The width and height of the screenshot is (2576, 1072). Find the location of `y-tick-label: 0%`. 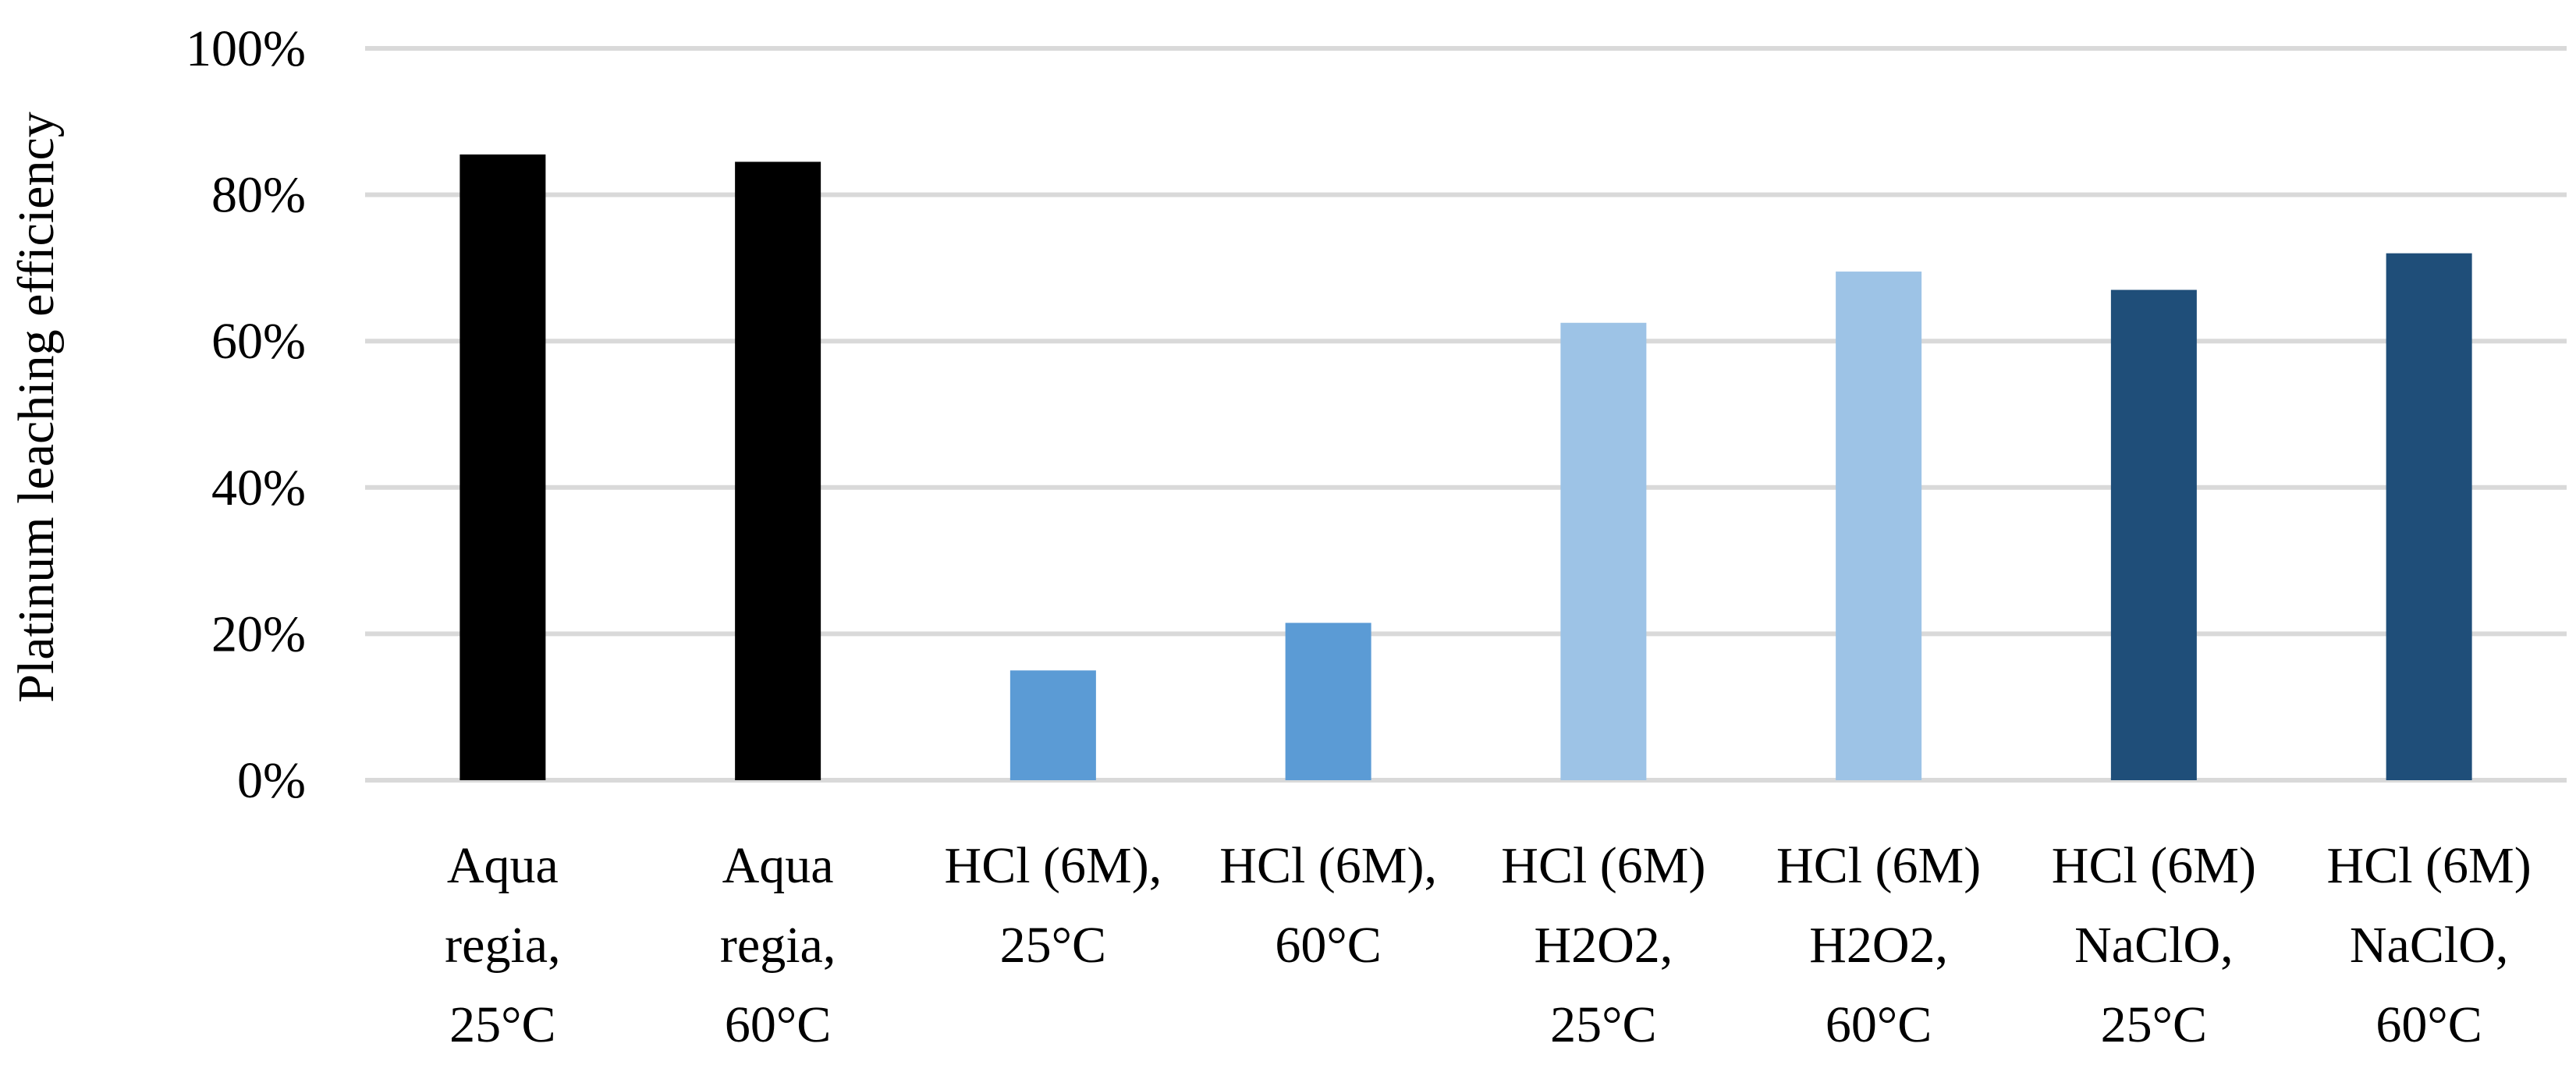

y-tick-label: 0% is located at coordinates (271, 780).